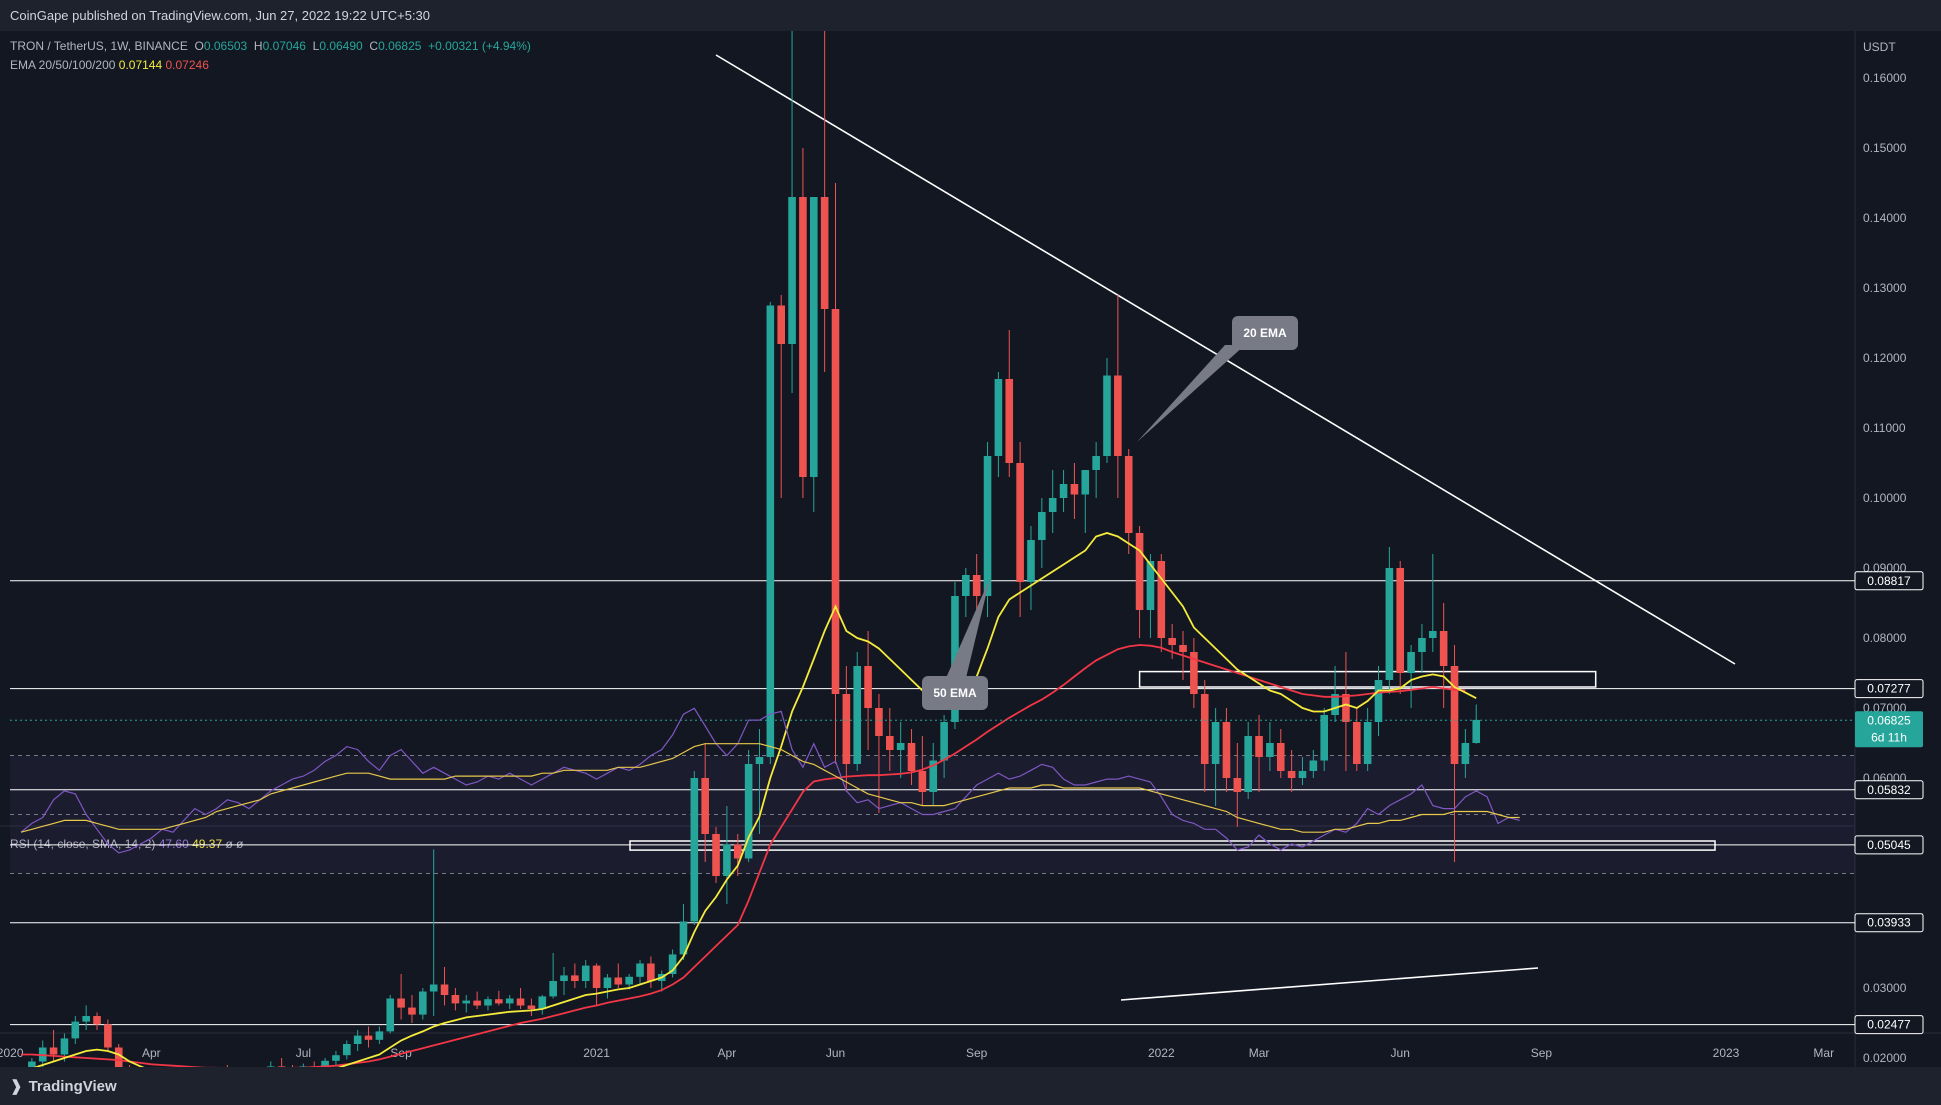 This screenshot has width=1941, height=1105. Describe the element at coordinates (303, 1053) in the screenshot. I see `x-tick-label: Jul` at that location.